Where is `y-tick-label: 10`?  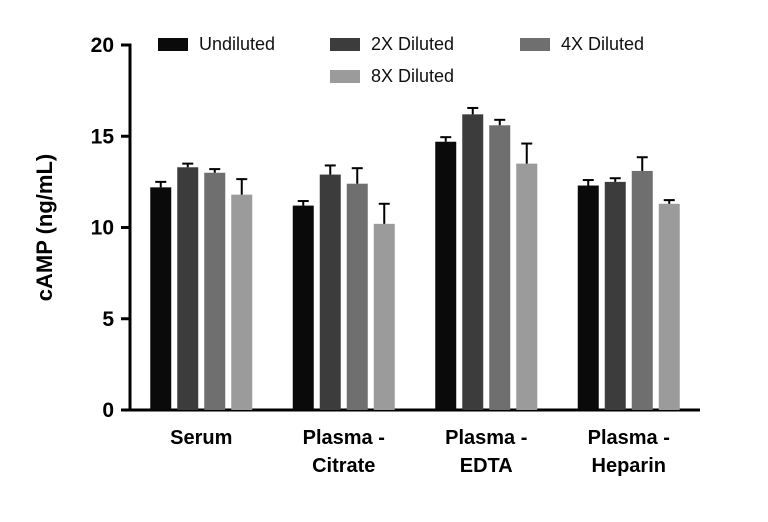 y-tick-label: 10 is located at coordinates (102, 228).